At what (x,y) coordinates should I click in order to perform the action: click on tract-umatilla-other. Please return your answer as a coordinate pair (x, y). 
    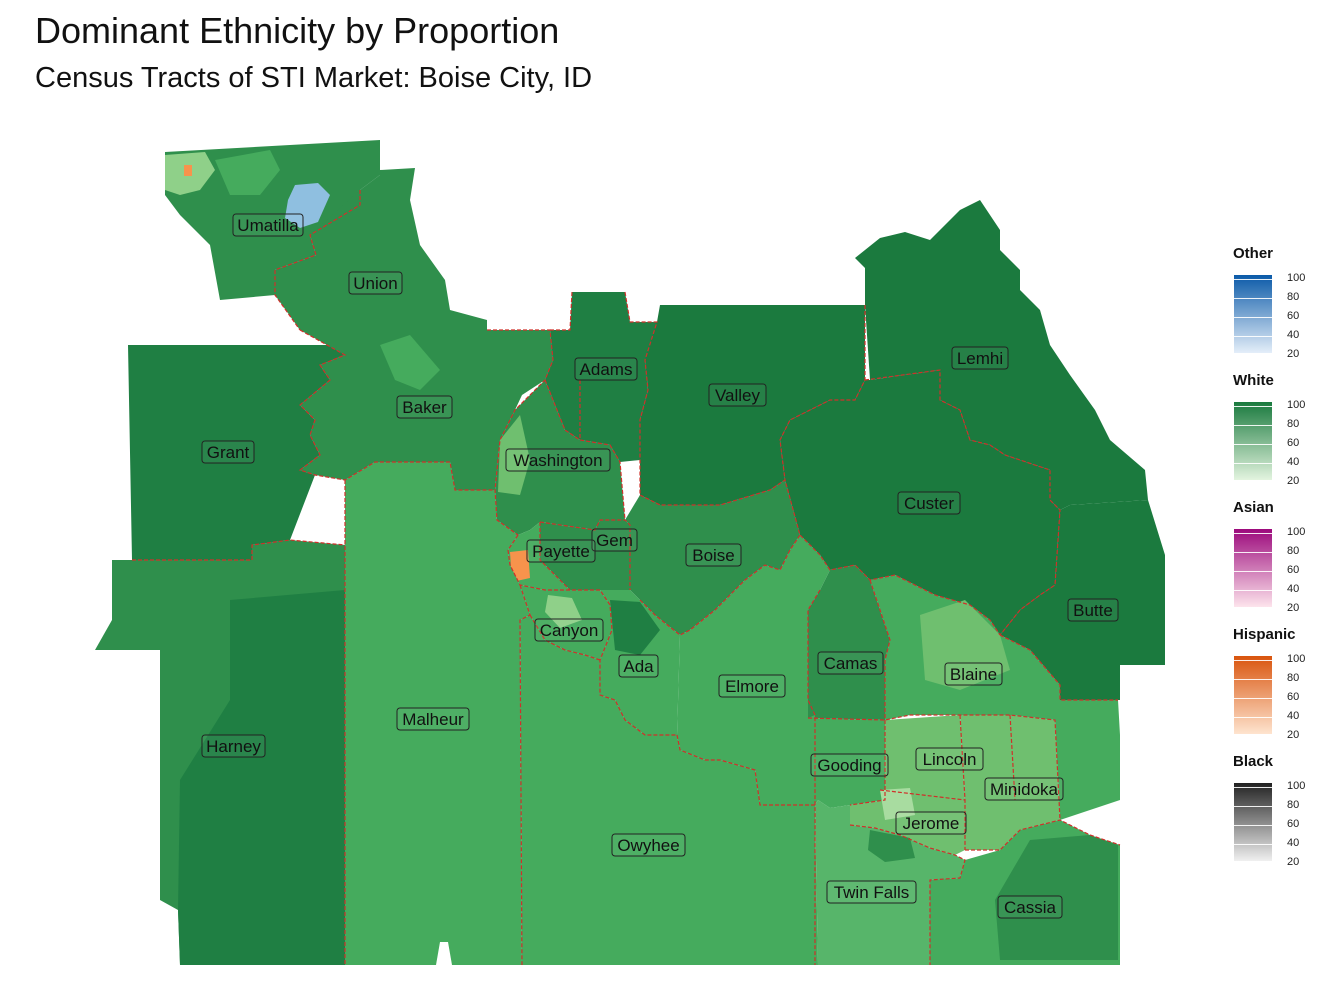
    Looking at the image, I should click on (307, 205).